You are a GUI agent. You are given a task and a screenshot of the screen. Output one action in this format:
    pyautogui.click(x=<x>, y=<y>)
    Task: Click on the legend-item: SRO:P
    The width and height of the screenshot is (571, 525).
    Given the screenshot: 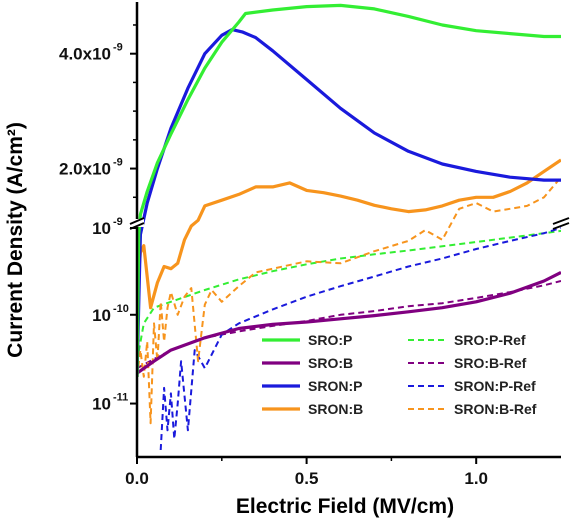 What is the action you would take?
    pyautogui.click(x=307, y=340)
    